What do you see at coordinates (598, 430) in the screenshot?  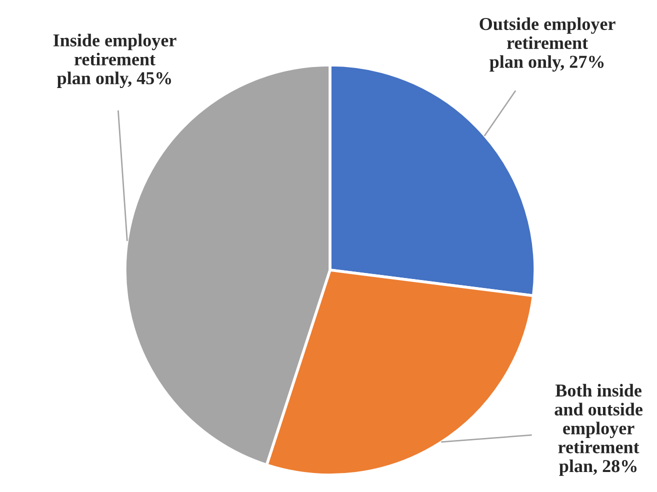 I see `slice-label: Both inside and outside employer retirement plan, 28%` at bounding box center [598, 430].